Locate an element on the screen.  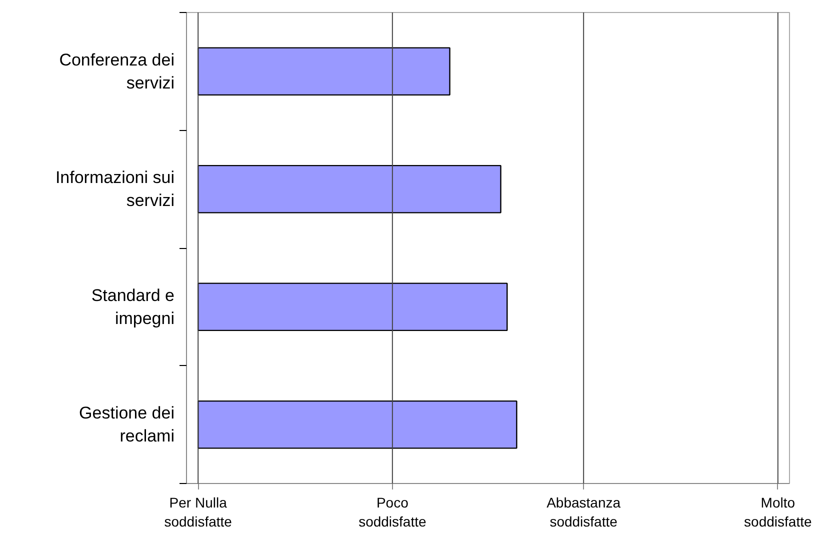
ref-line-label: Per Nulla soddisfatte is located at coordinates (198, 512).